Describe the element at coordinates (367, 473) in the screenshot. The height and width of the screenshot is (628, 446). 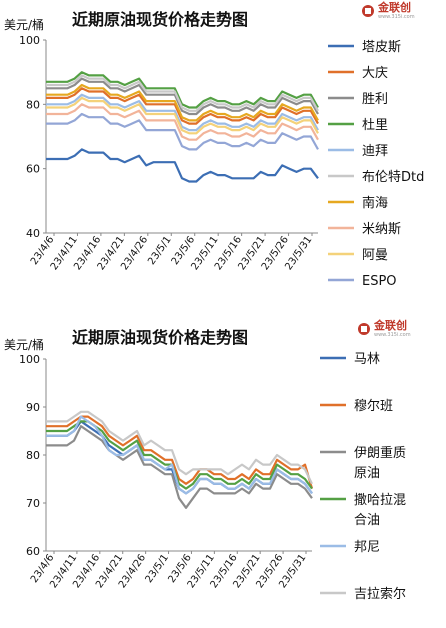
I see `legend-label: 原油` at that location.